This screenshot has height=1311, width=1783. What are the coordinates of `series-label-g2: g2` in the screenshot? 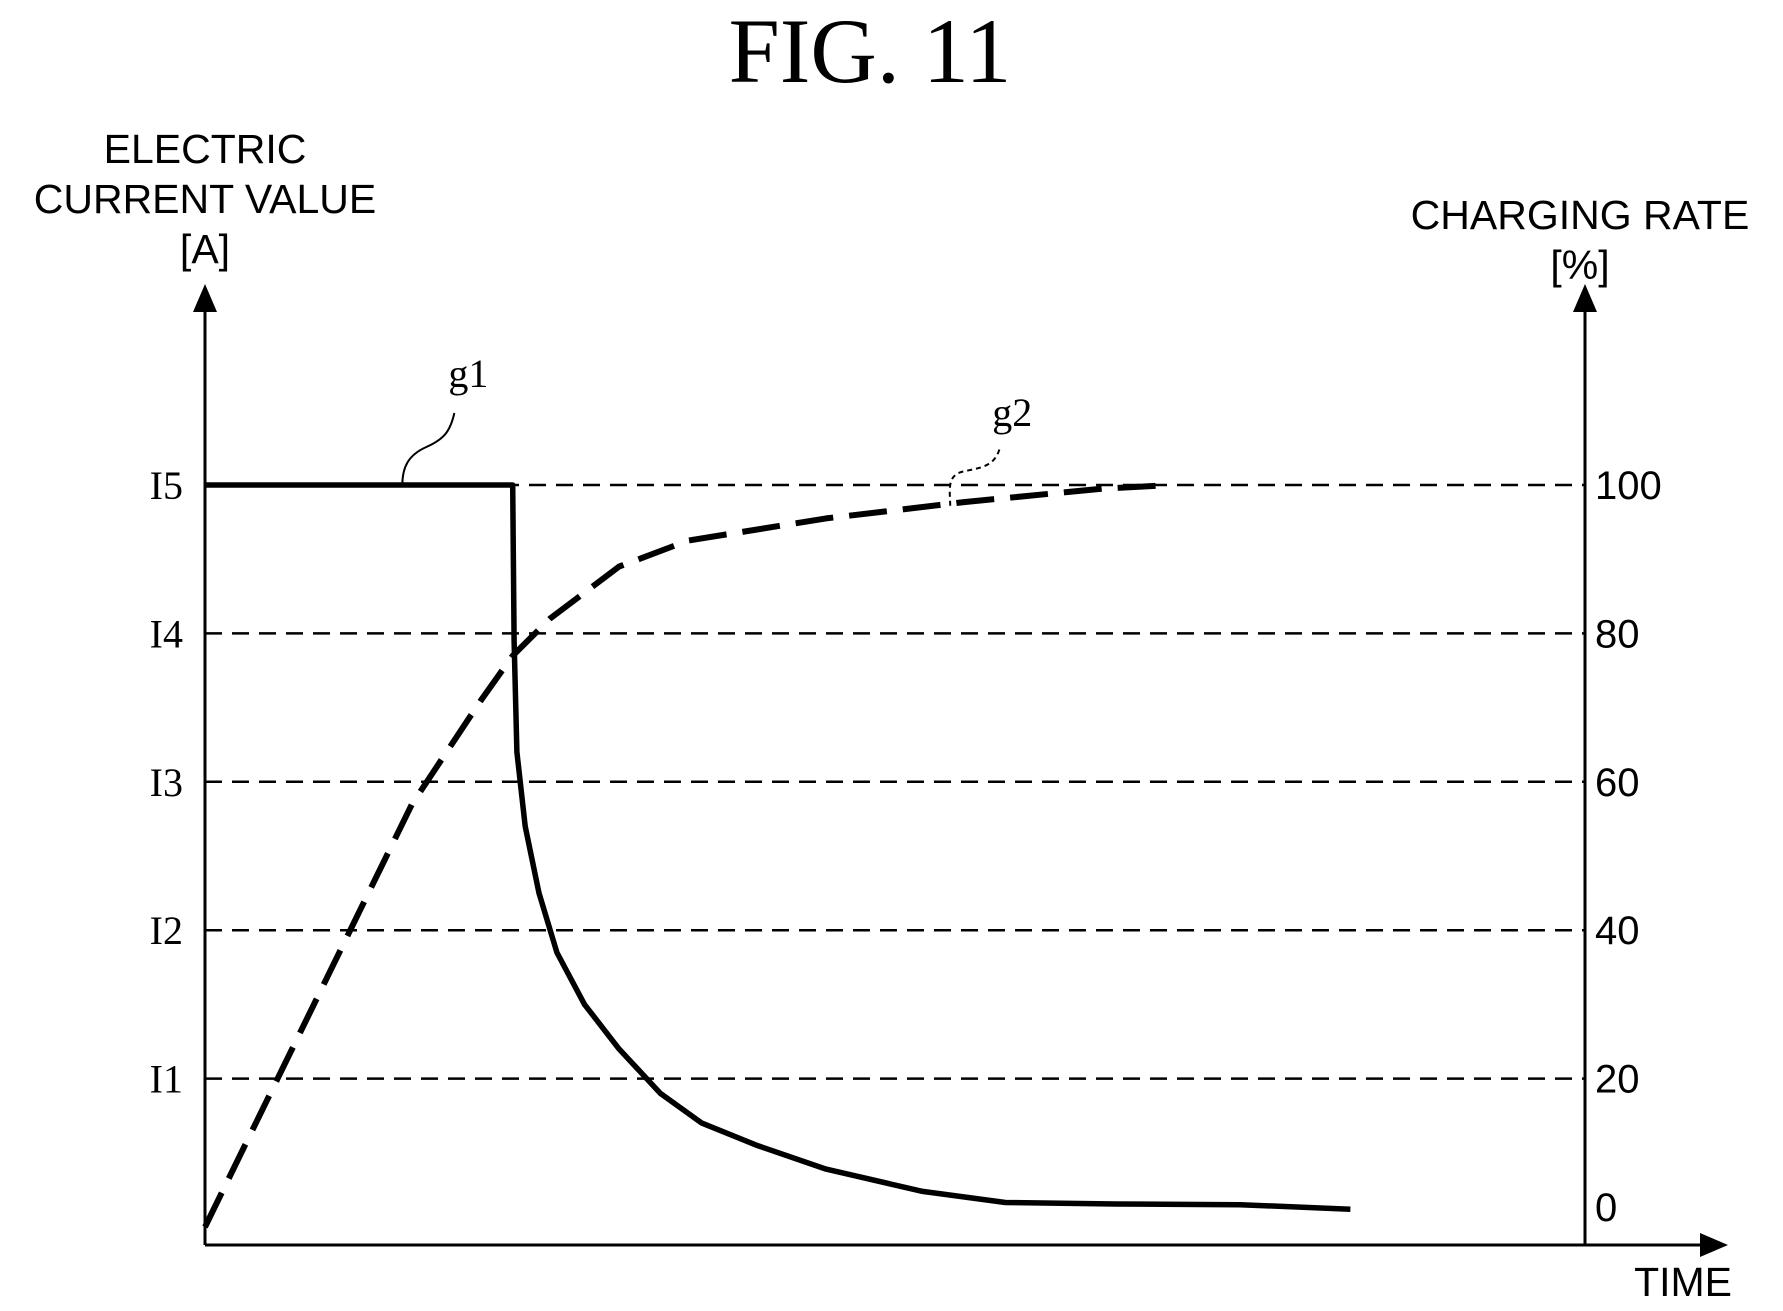 It's located at (1012, 412).